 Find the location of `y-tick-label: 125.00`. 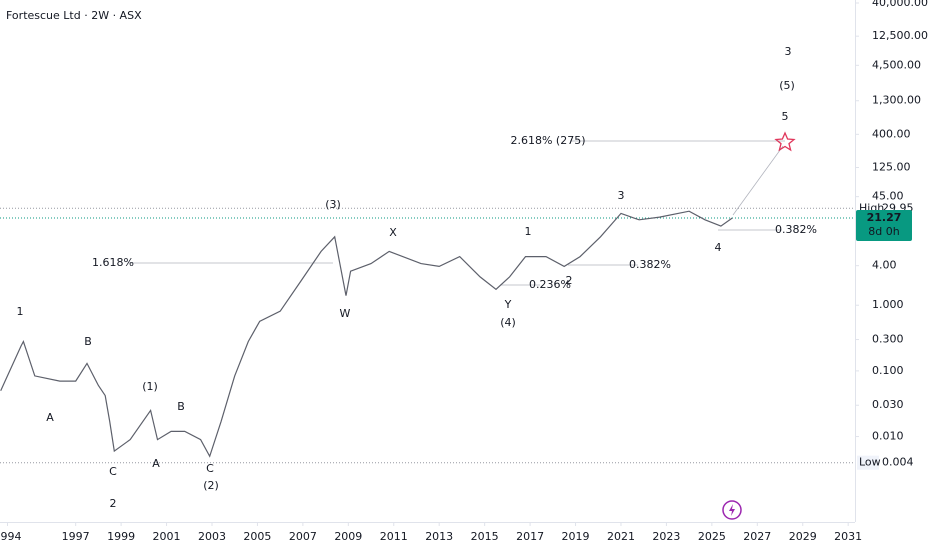

y-tick-label: 125.00 is located at coordinates (891, 167).